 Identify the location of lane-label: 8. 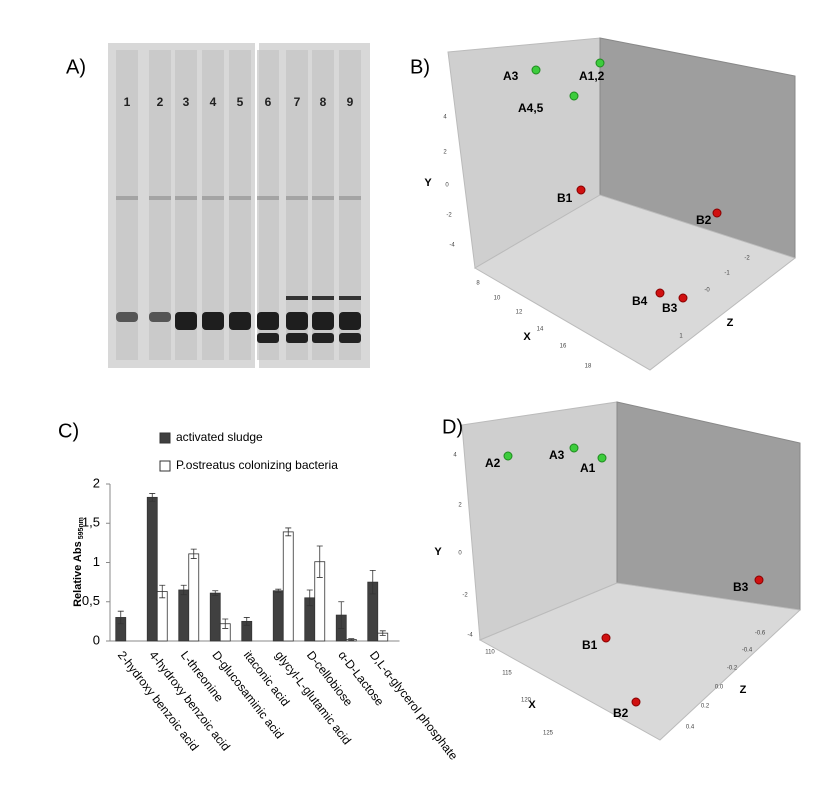
(323, 102).